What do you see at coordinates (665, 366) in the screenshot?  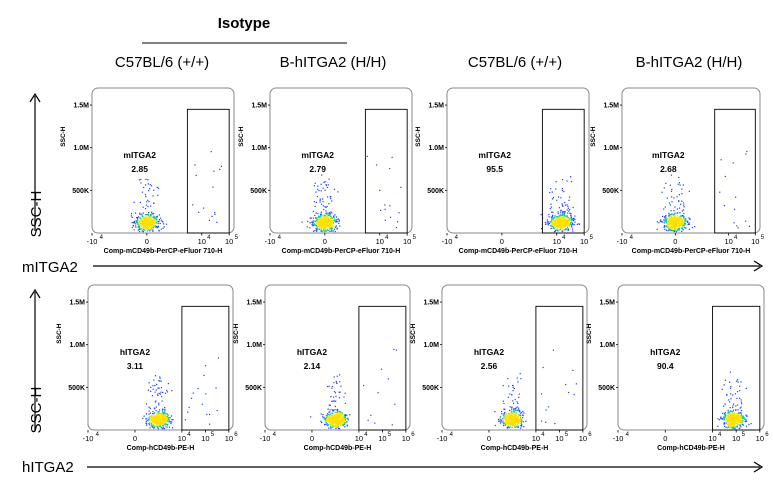 I see `gate-percent: 90.4` at bounding box center [665, 366].